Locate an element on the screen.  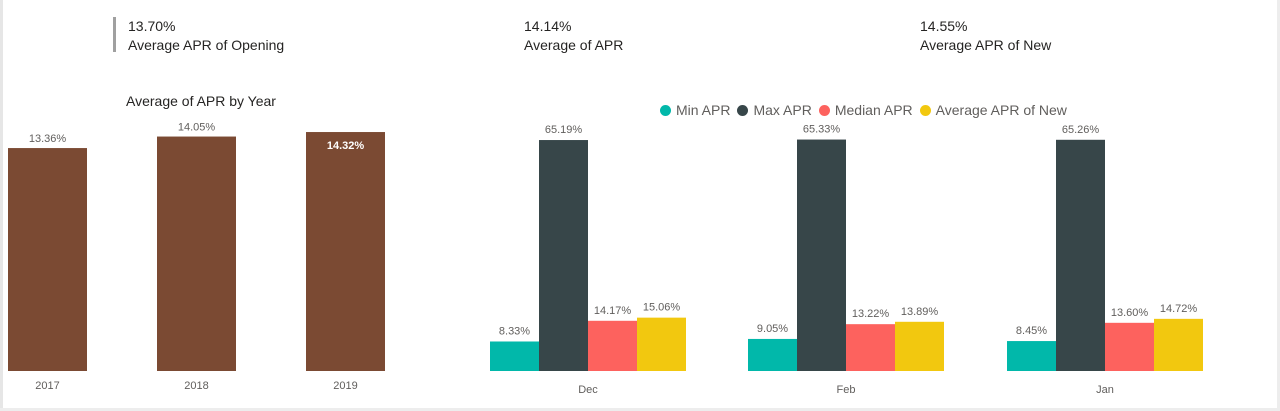
legend-label: Median APR is located at coordinates (873, 110).